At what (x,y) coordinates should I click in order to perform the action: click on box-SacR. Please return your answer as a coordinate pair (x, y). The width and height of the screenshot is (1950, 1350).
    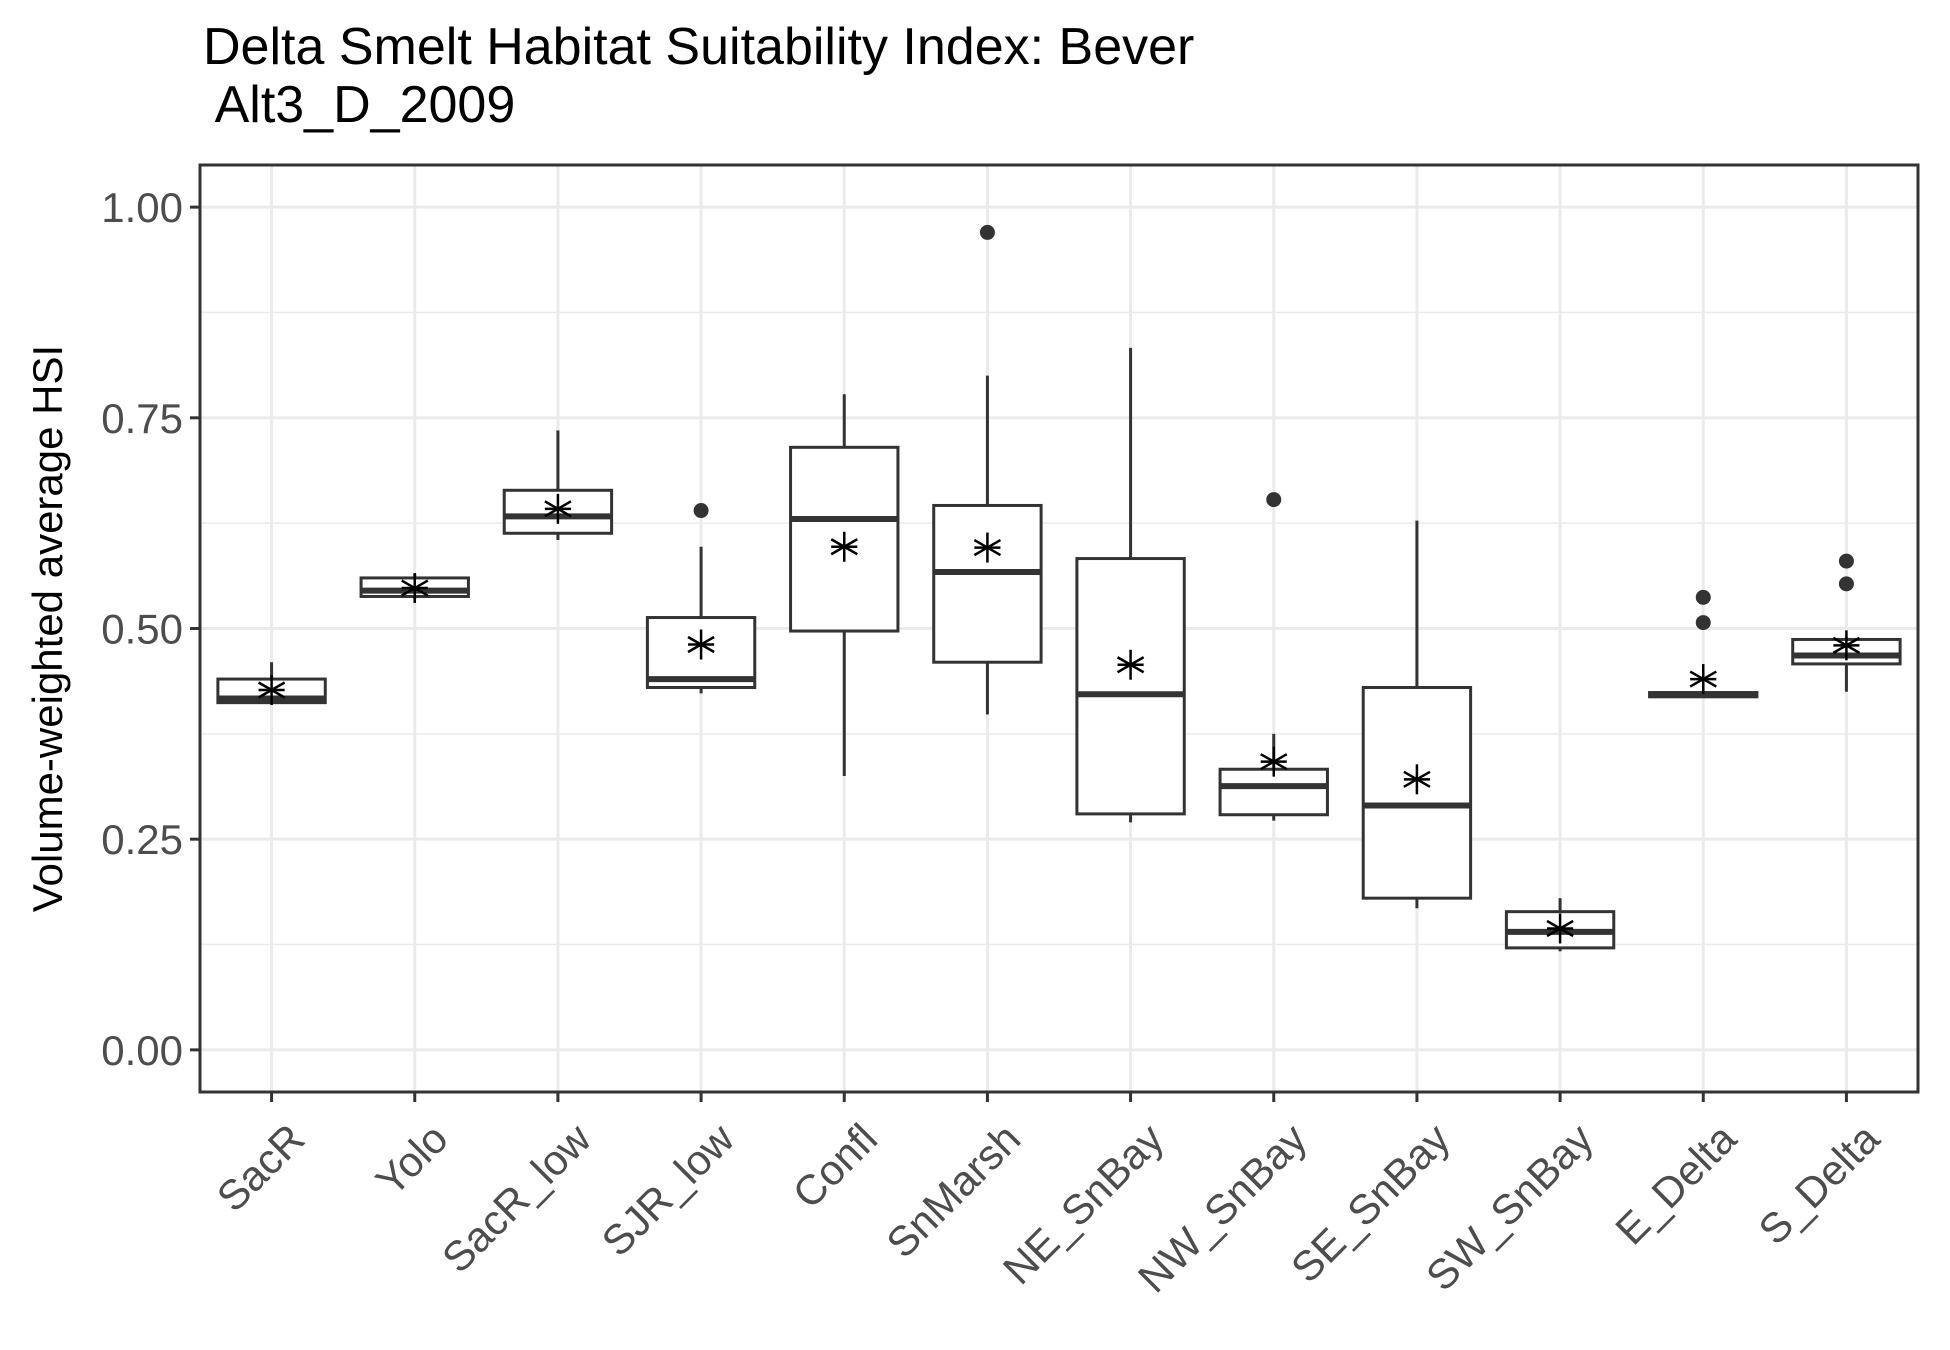
    Looking at the image, I should click on (271, 684).